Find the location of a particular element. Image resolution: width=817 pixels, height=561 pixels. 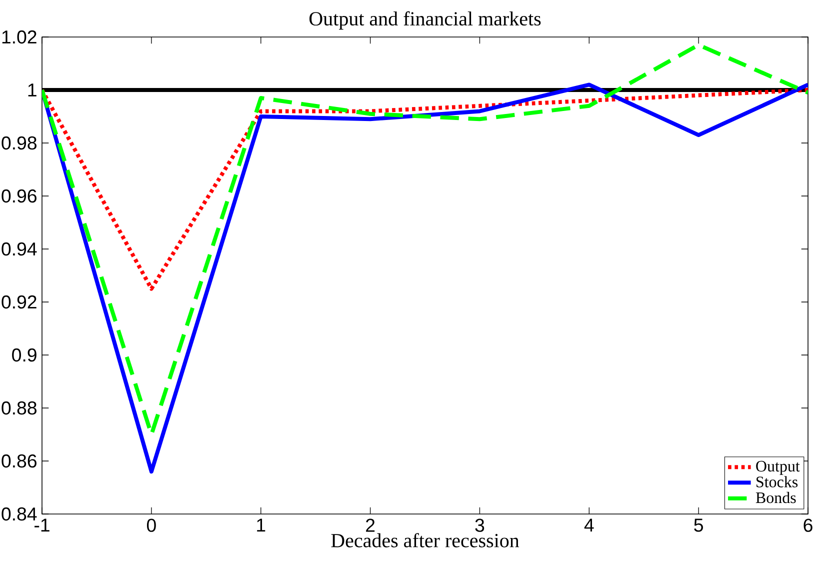

x-tick-label: 2 is located at coordinates (370, 525).